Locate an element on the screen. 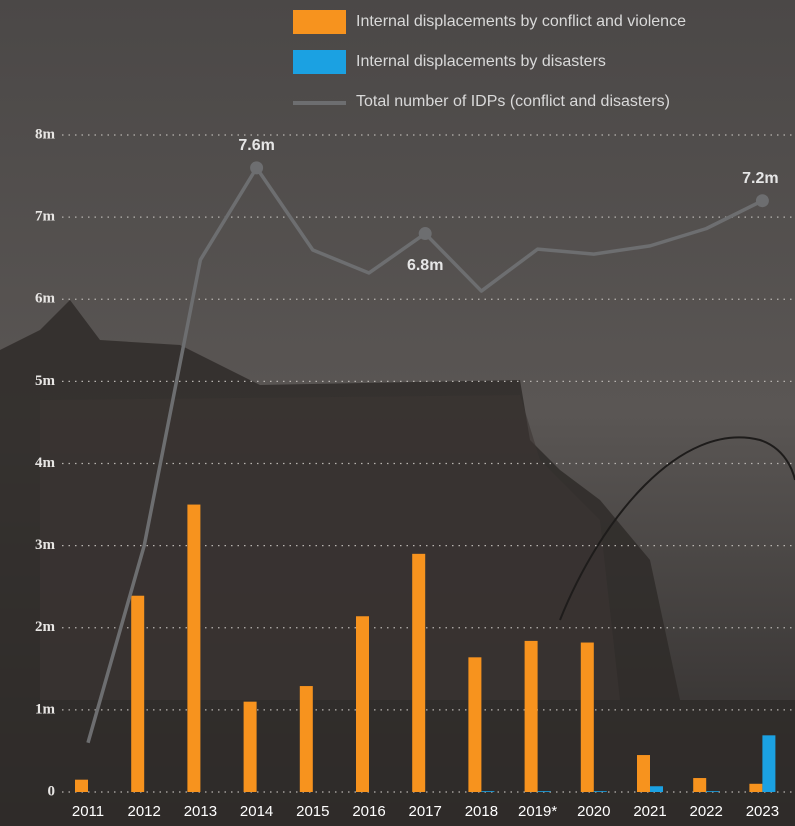  legend-label: Internal displacements by disasters is located at coordinates (481, 61).